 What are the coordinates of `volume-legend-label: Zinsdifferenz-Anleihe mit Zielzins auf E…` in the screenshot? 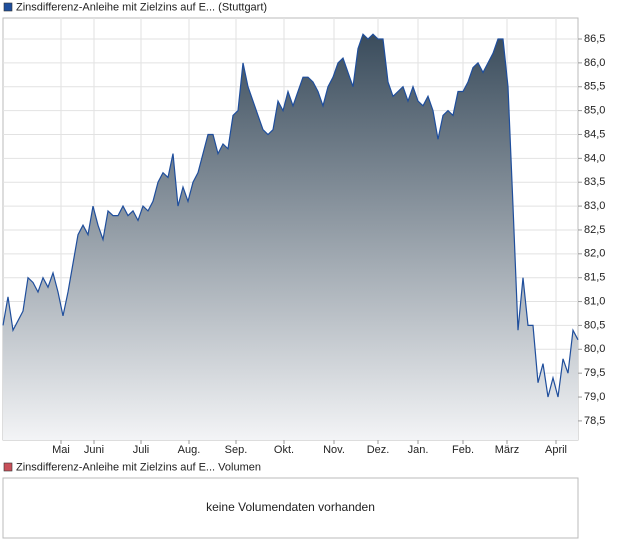 It's located at (138, 467).